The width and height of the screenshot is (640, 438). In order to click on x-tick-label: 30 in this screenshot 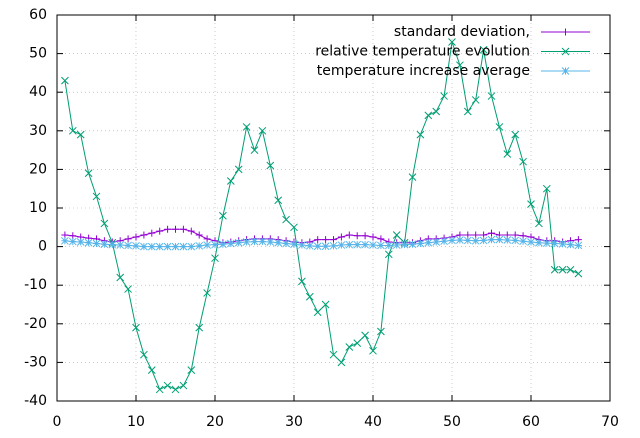, I will do `click(294, 422)`.